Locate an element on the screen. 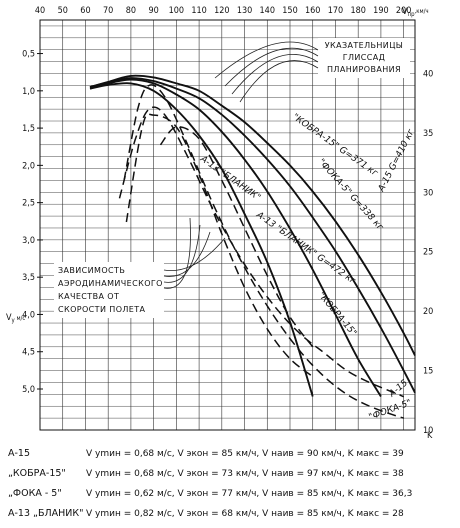 Image resolution: width=460 pixels, height=528 pixels. top-axis-unit-rest: ,км/ч is located at coordinates (422, 11).